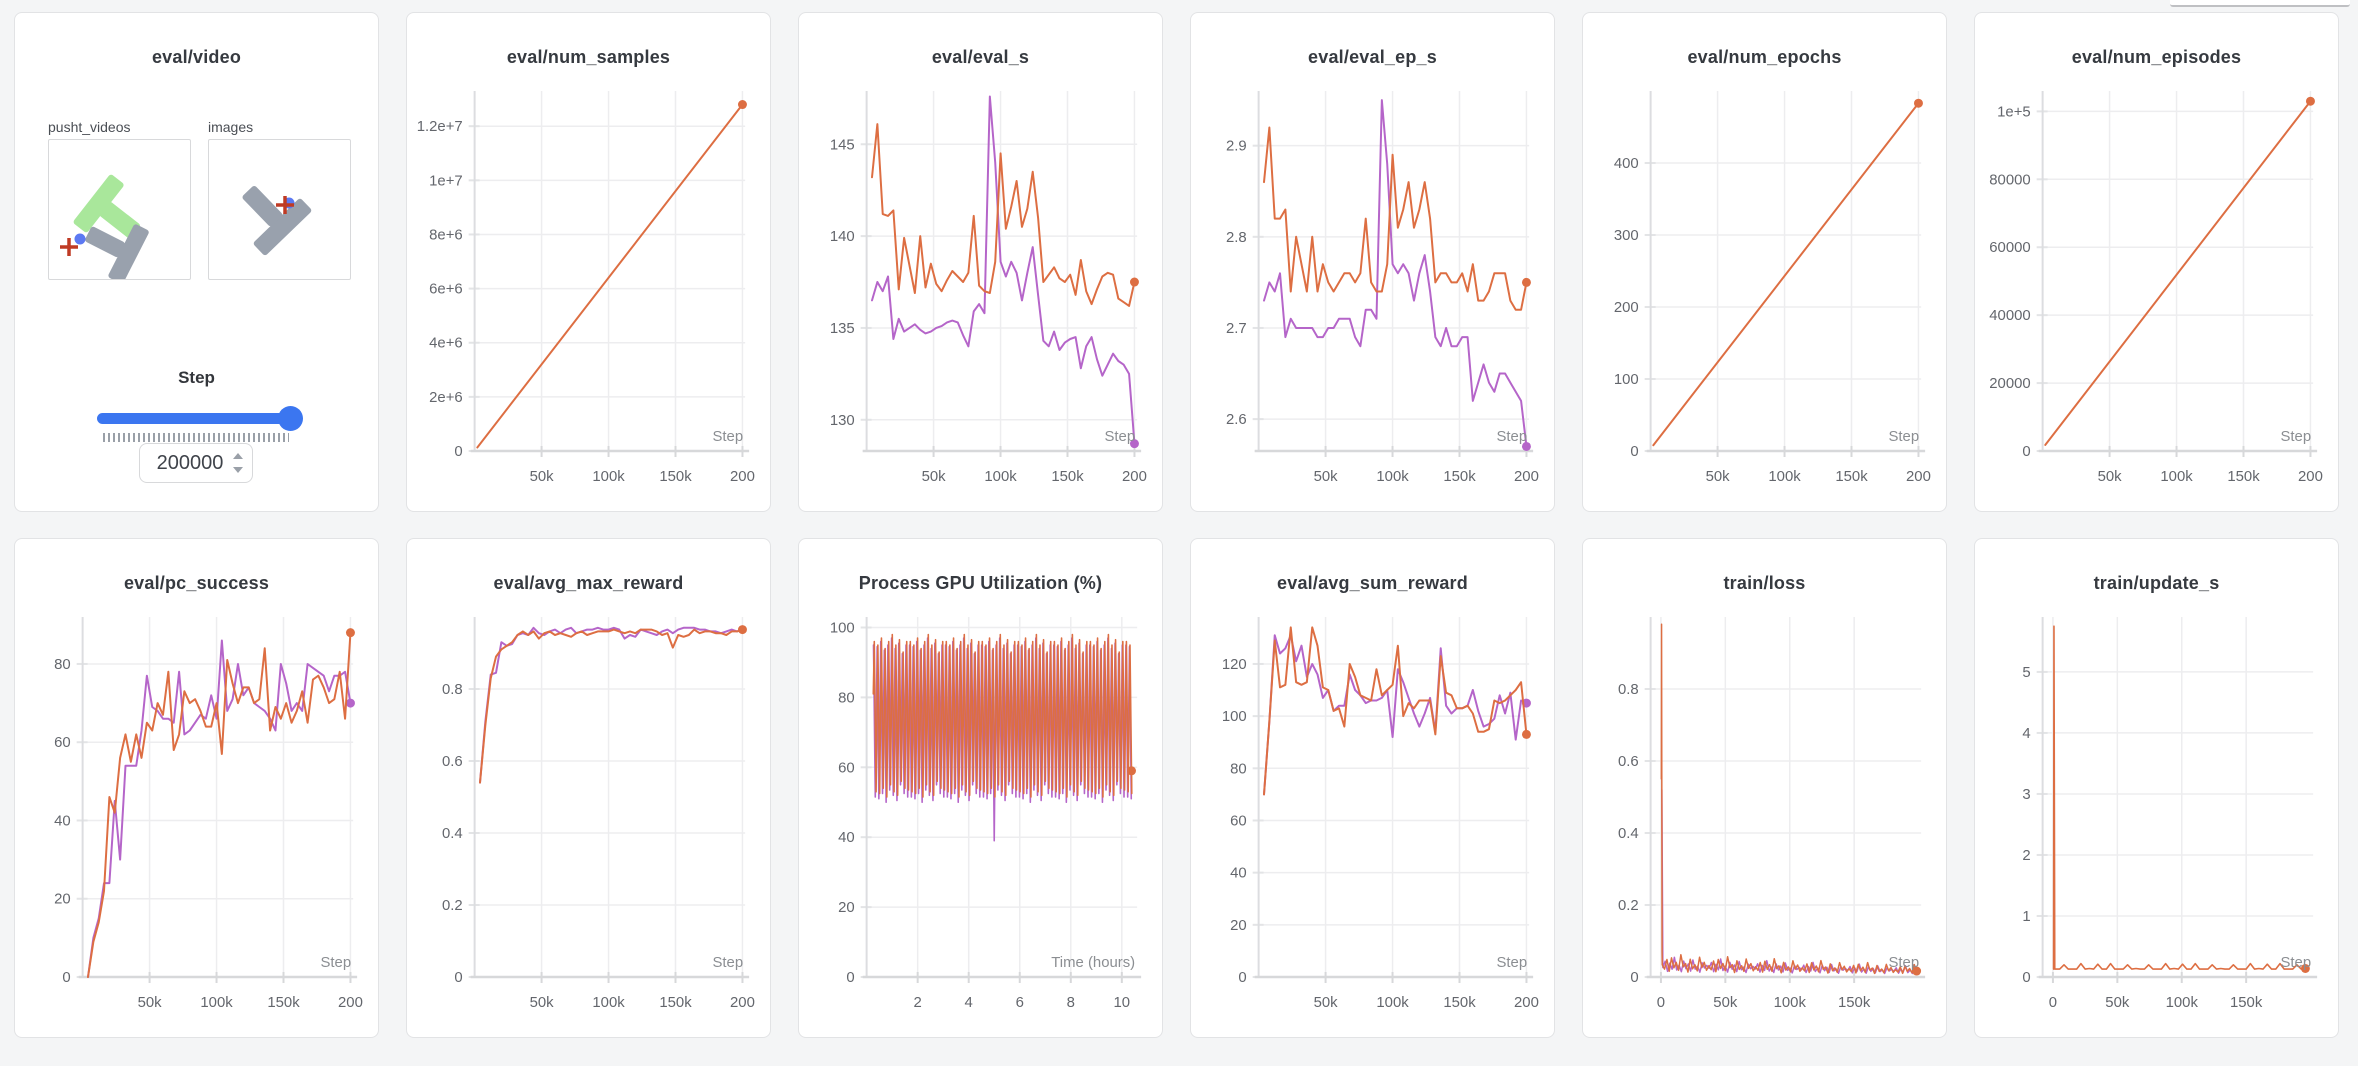  What do you see at coordinates (1236, 419) in the screenshot?
I see `svg-text: 2.6` at bounding box center [1236, 419].